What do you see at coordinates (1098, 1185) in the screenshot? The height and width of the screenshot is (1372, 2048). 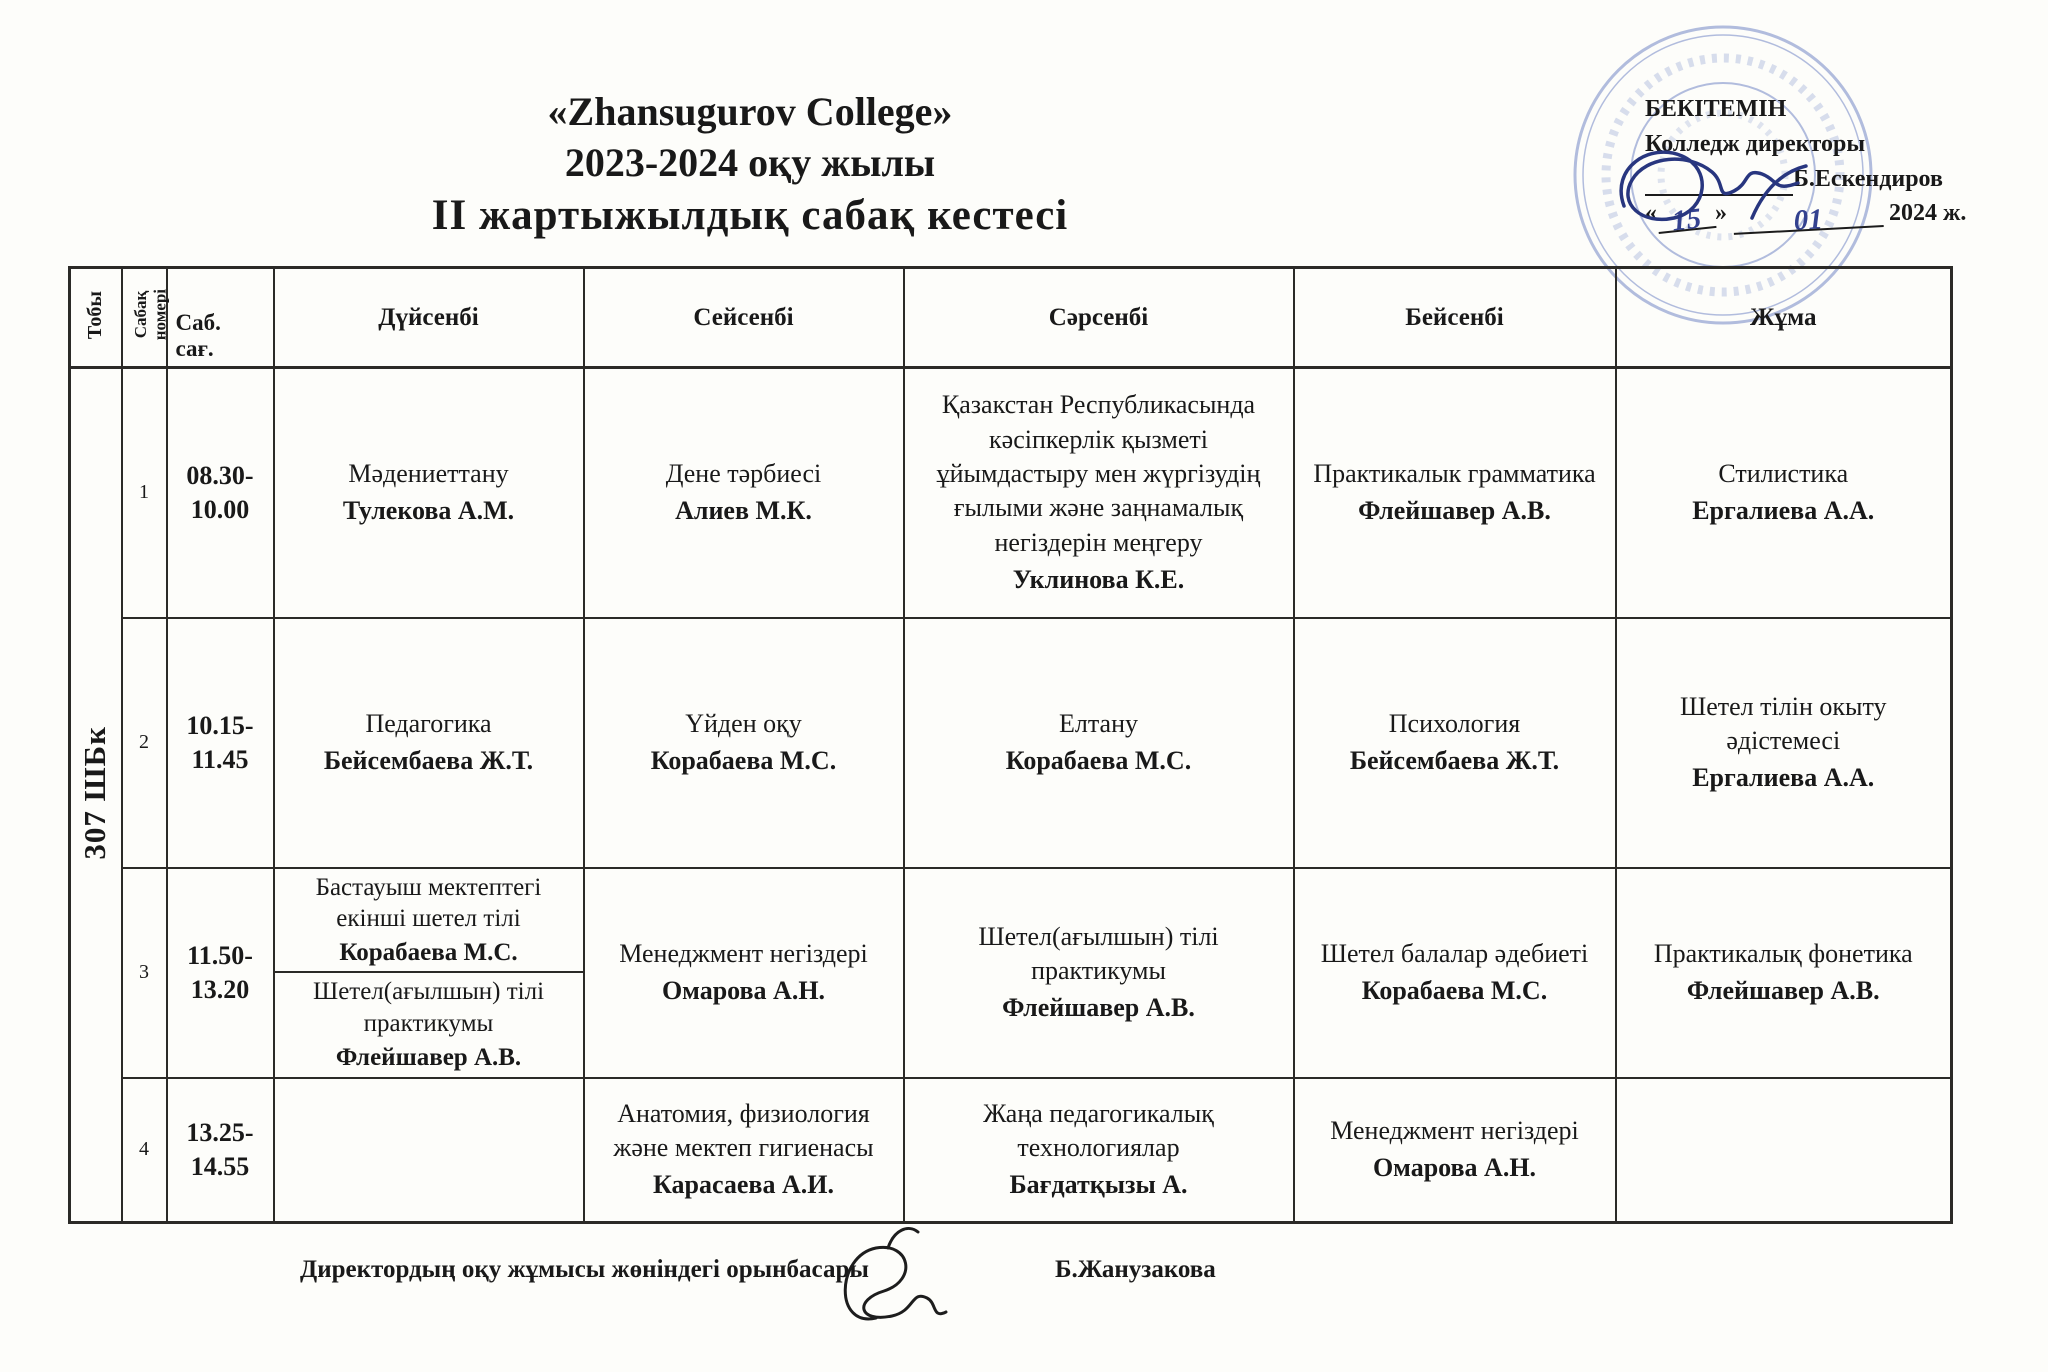 I see `teacher-name: Бағдатқызы А.` at bounding box center [1098, 1185].